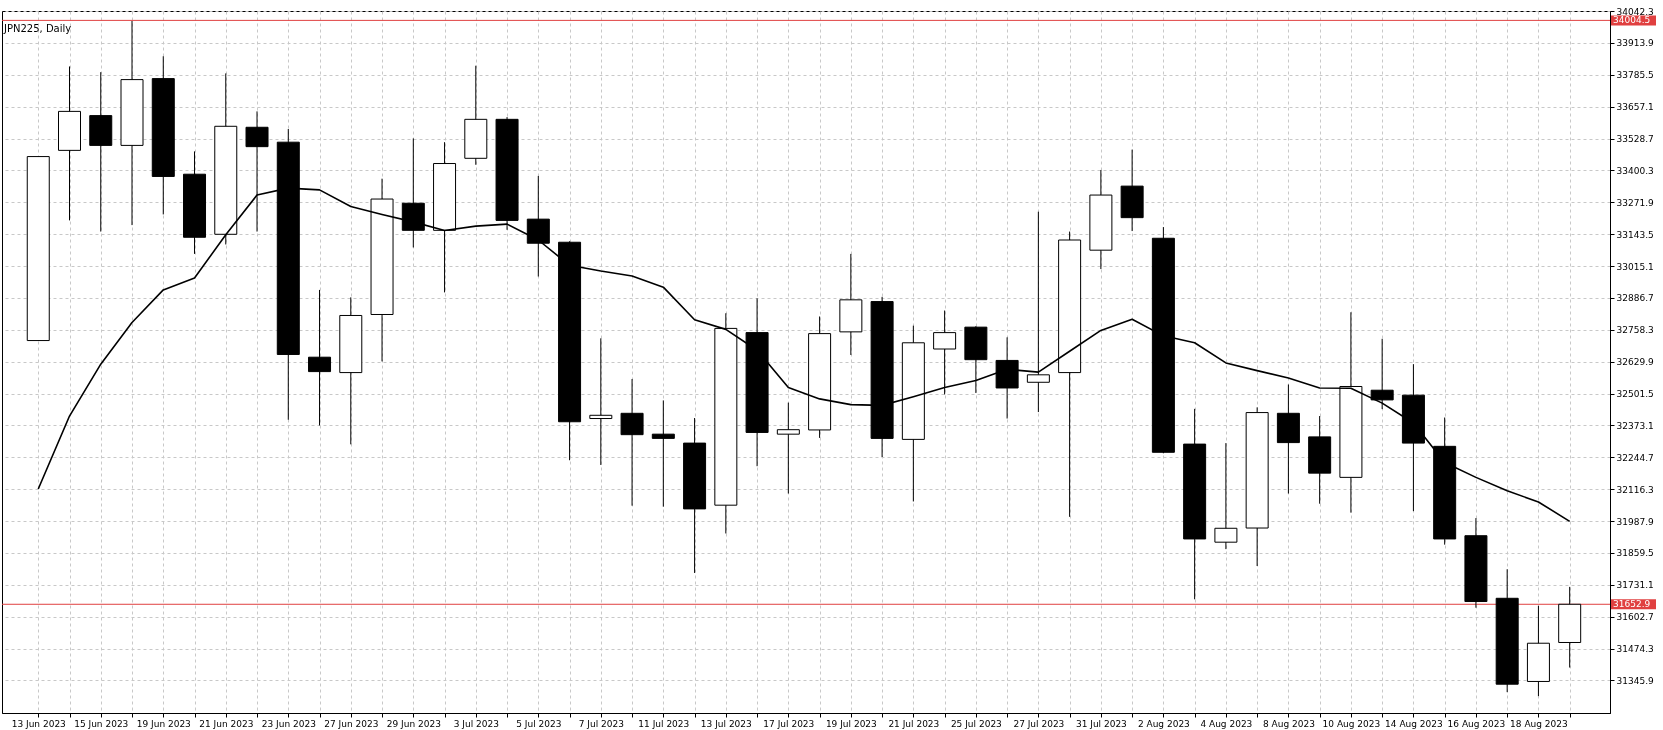 This screenshot has height=730, width=1663. Describe the element at coordinates (1101, 723) in the screenshot. I see `x-tick-label: 31 Jul 2023` at that location.